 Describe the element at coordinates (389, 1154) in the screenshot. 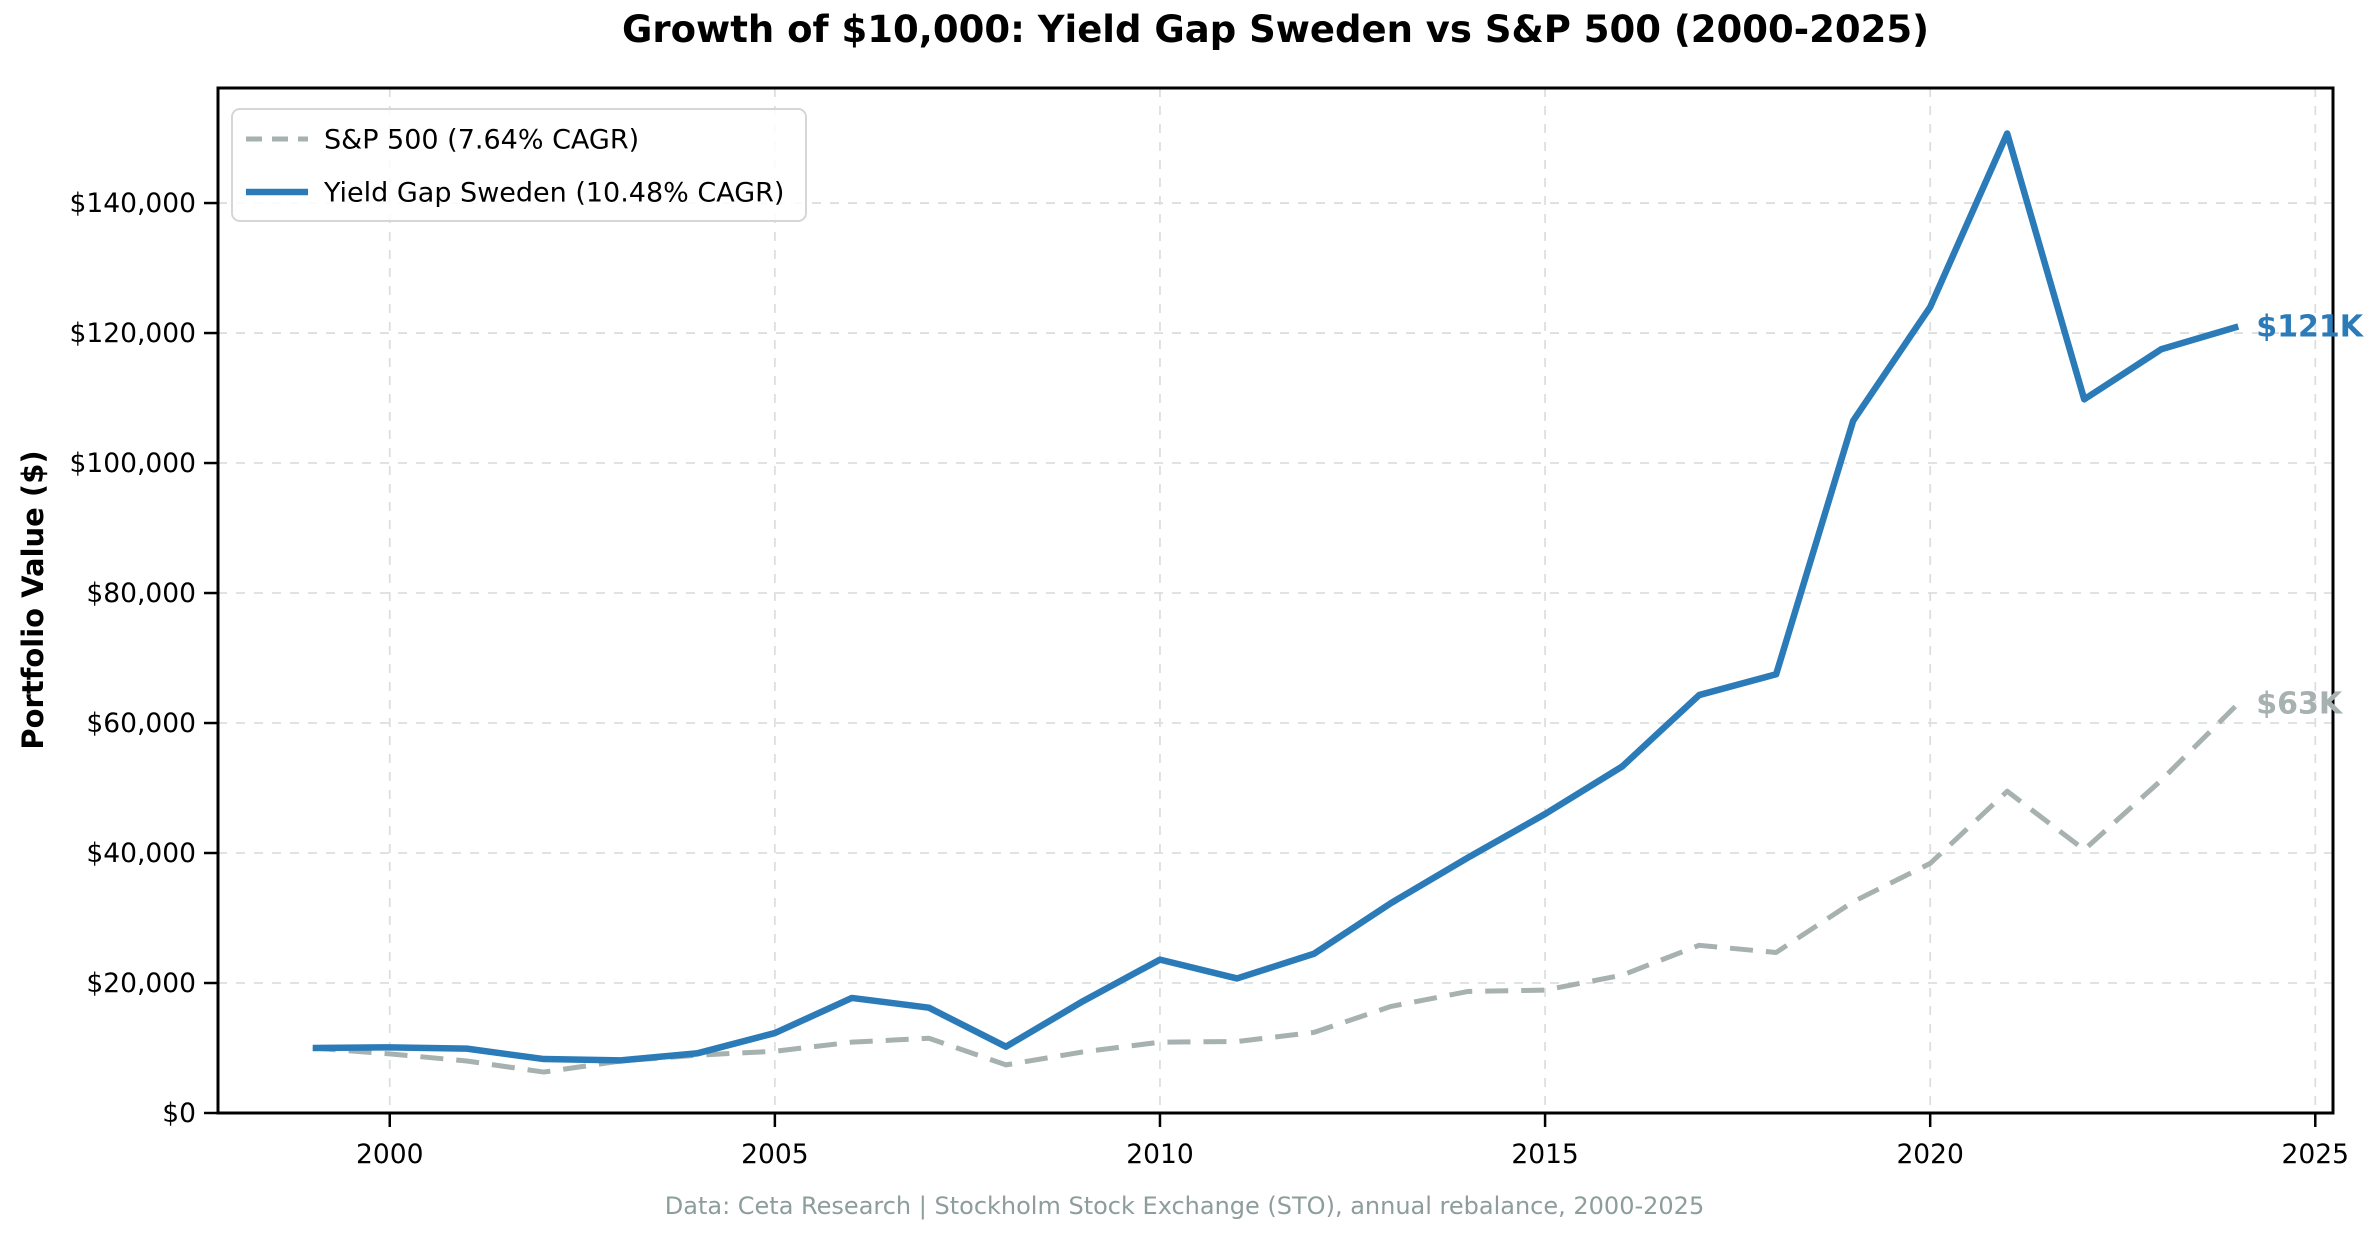

I see `x-tick-label-2000: 2000` at that location.